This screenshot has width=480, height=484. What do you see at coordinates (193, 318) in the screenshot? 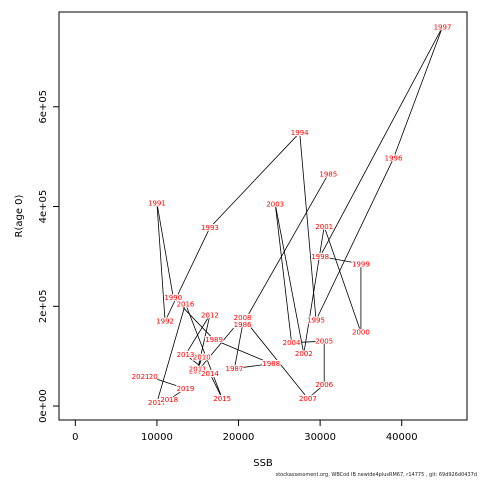
I see `segment-1989-1990` at bounding box center [193, 318].